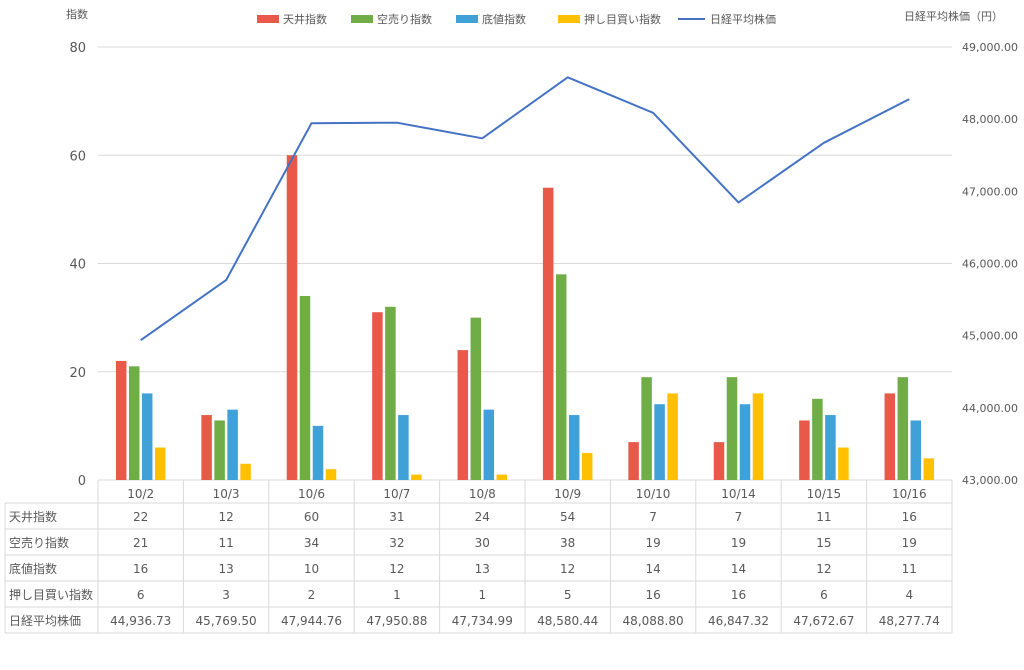  I want to click on bar-押し目買い指数-10/8, so click(502, 477).